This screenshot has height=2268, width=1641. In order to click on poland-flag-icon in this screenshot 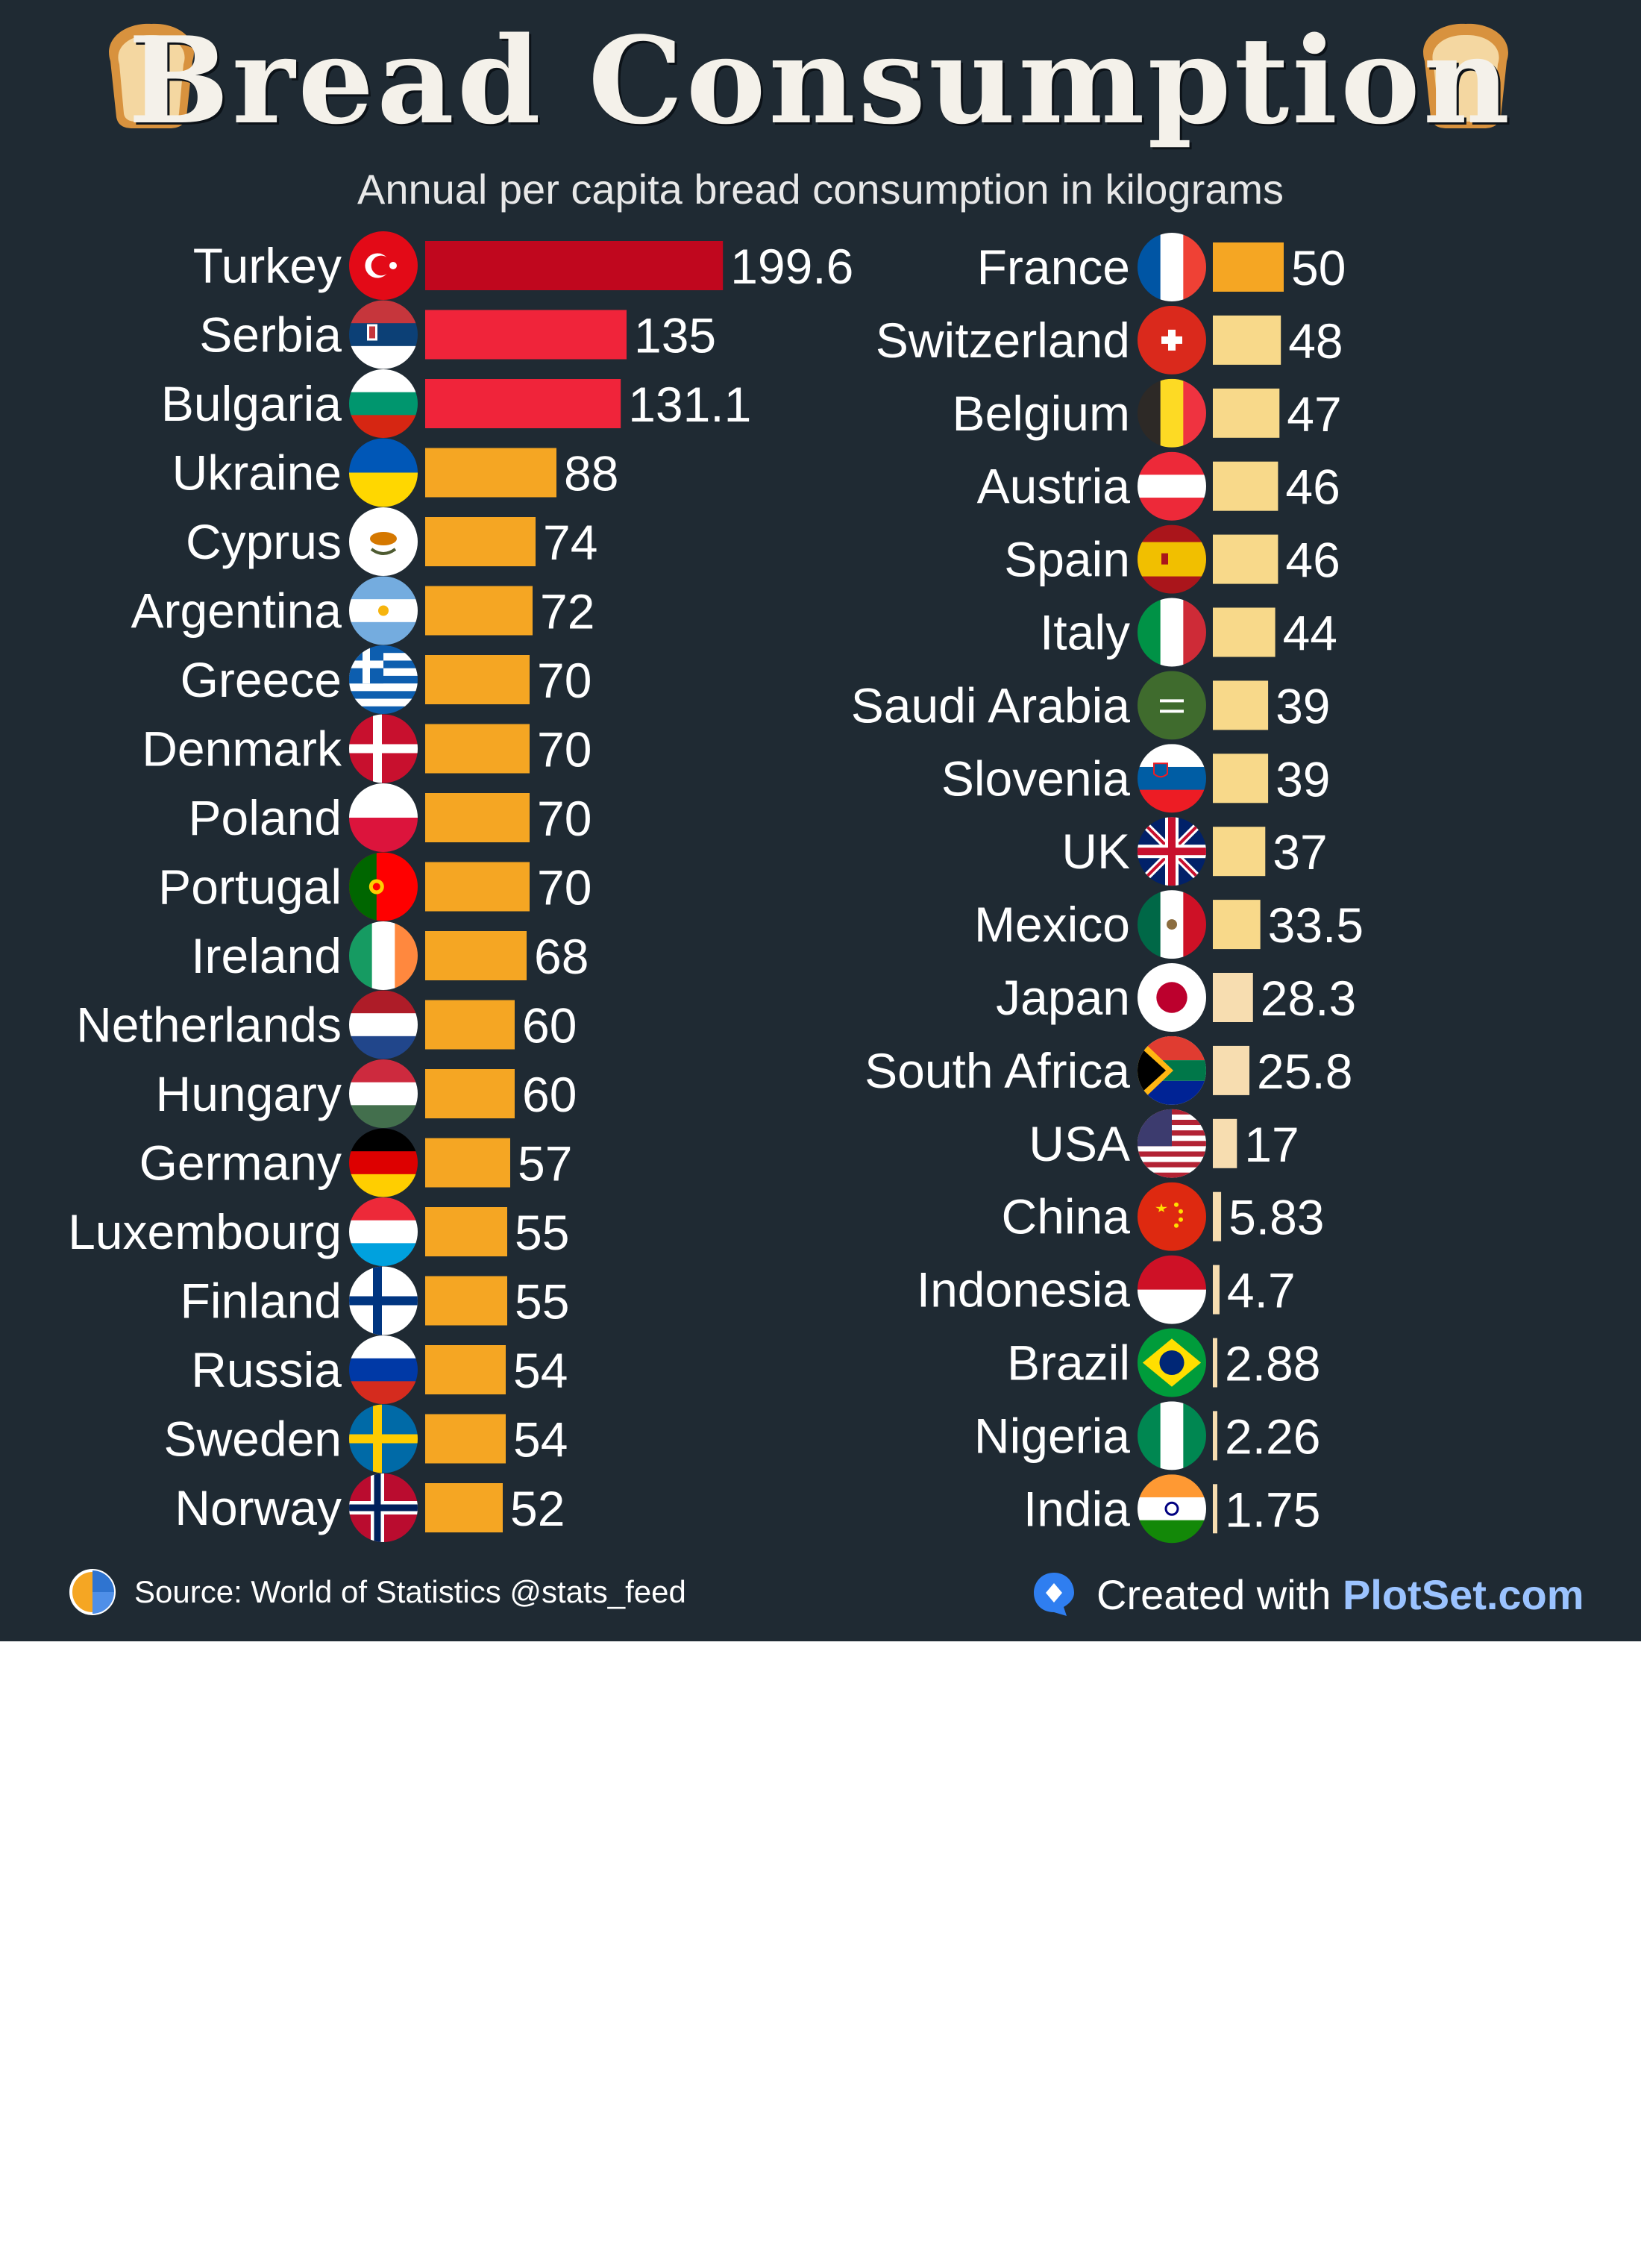, I will do `click(383, 817)`.